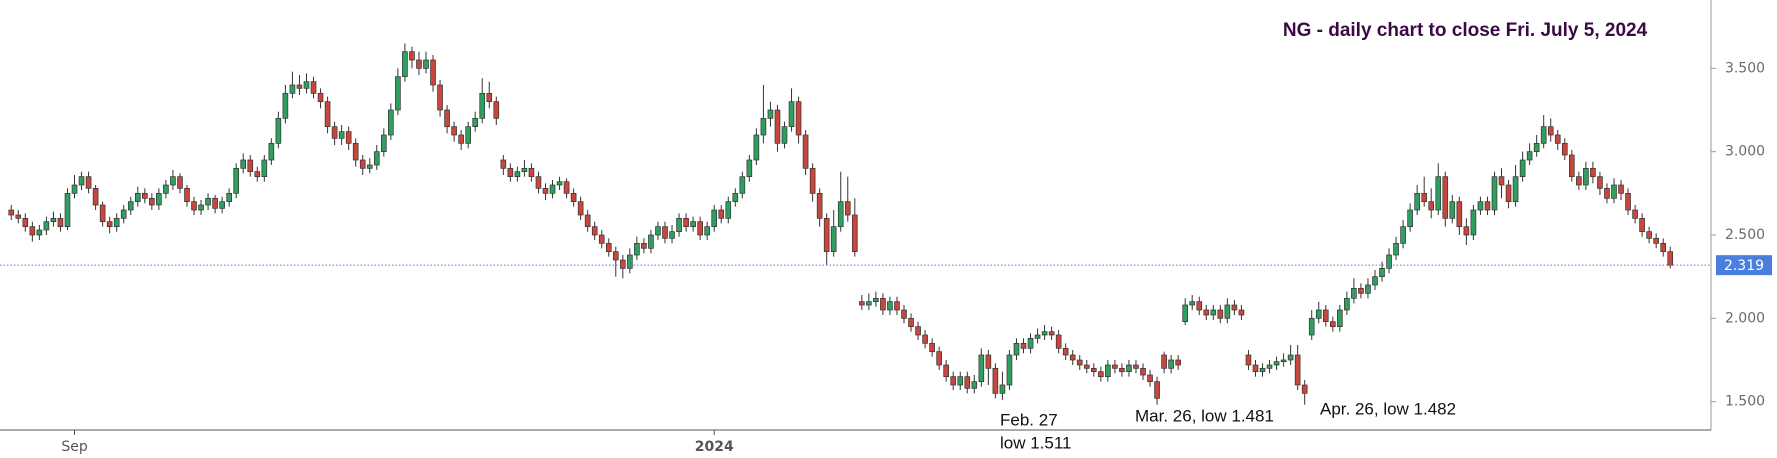  I want to click on x-tick-label: Sep, so click(74, 447).